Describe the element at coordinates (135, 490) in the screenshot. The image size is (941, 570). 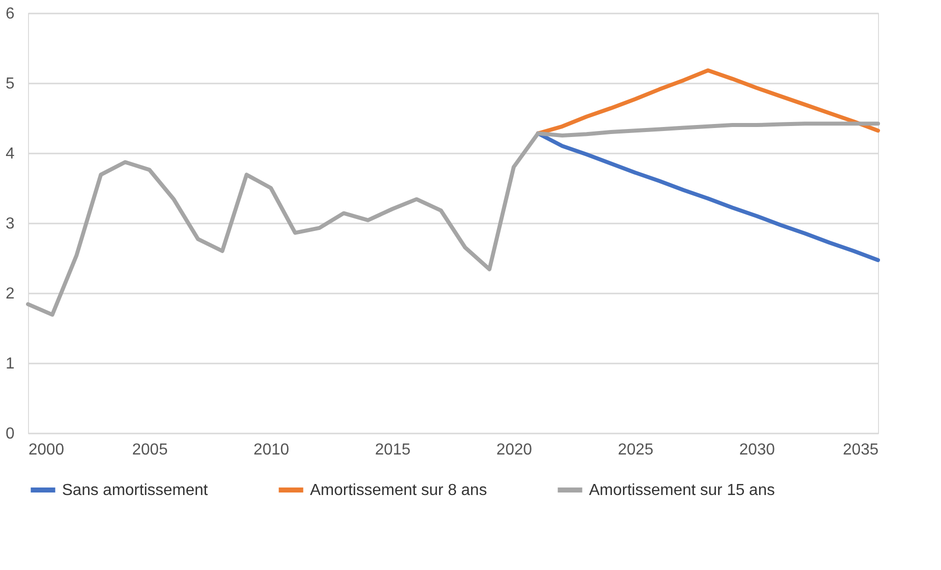
I see `legend-label: Sans amortissement` at that location.